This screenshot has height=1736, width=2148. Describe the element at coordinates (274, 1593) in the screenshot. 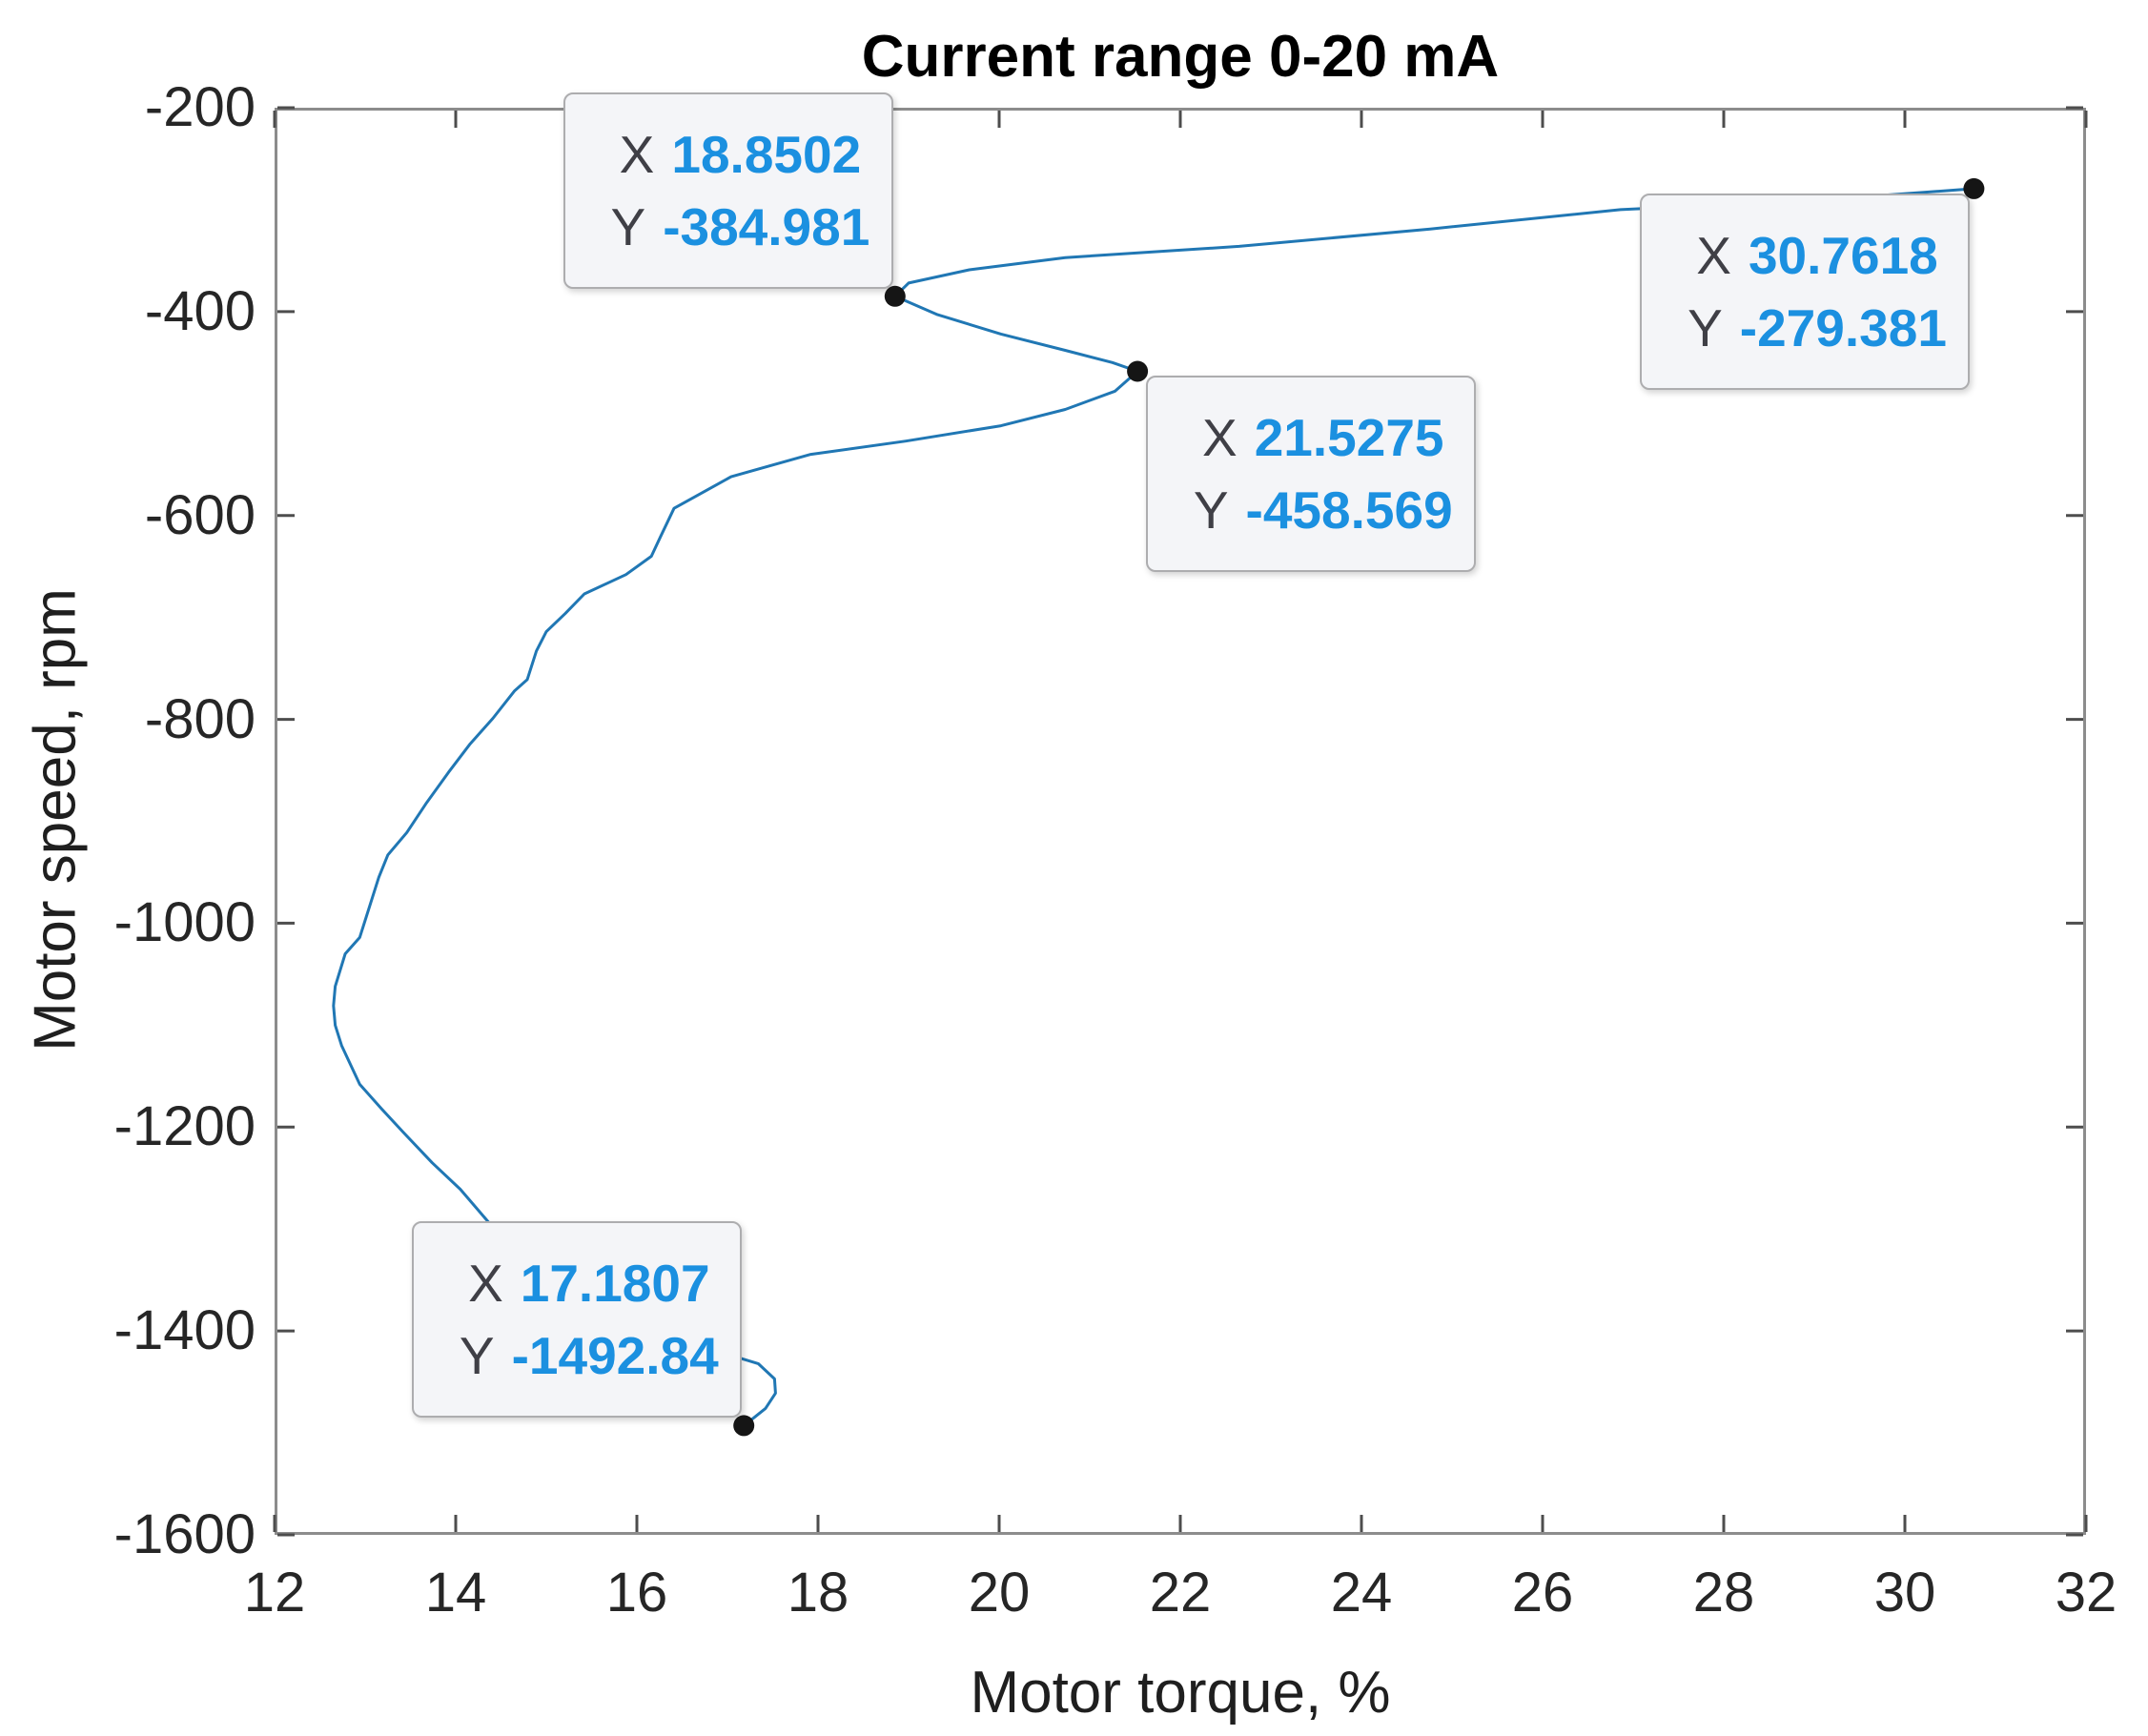

I see `x-tick-label: 12` at that location.